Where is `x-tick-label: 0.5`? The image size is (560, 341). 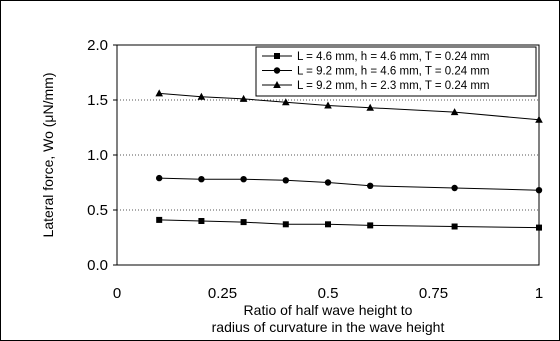 x-tick-label: 0.5 is located at coordinates (328, 293).